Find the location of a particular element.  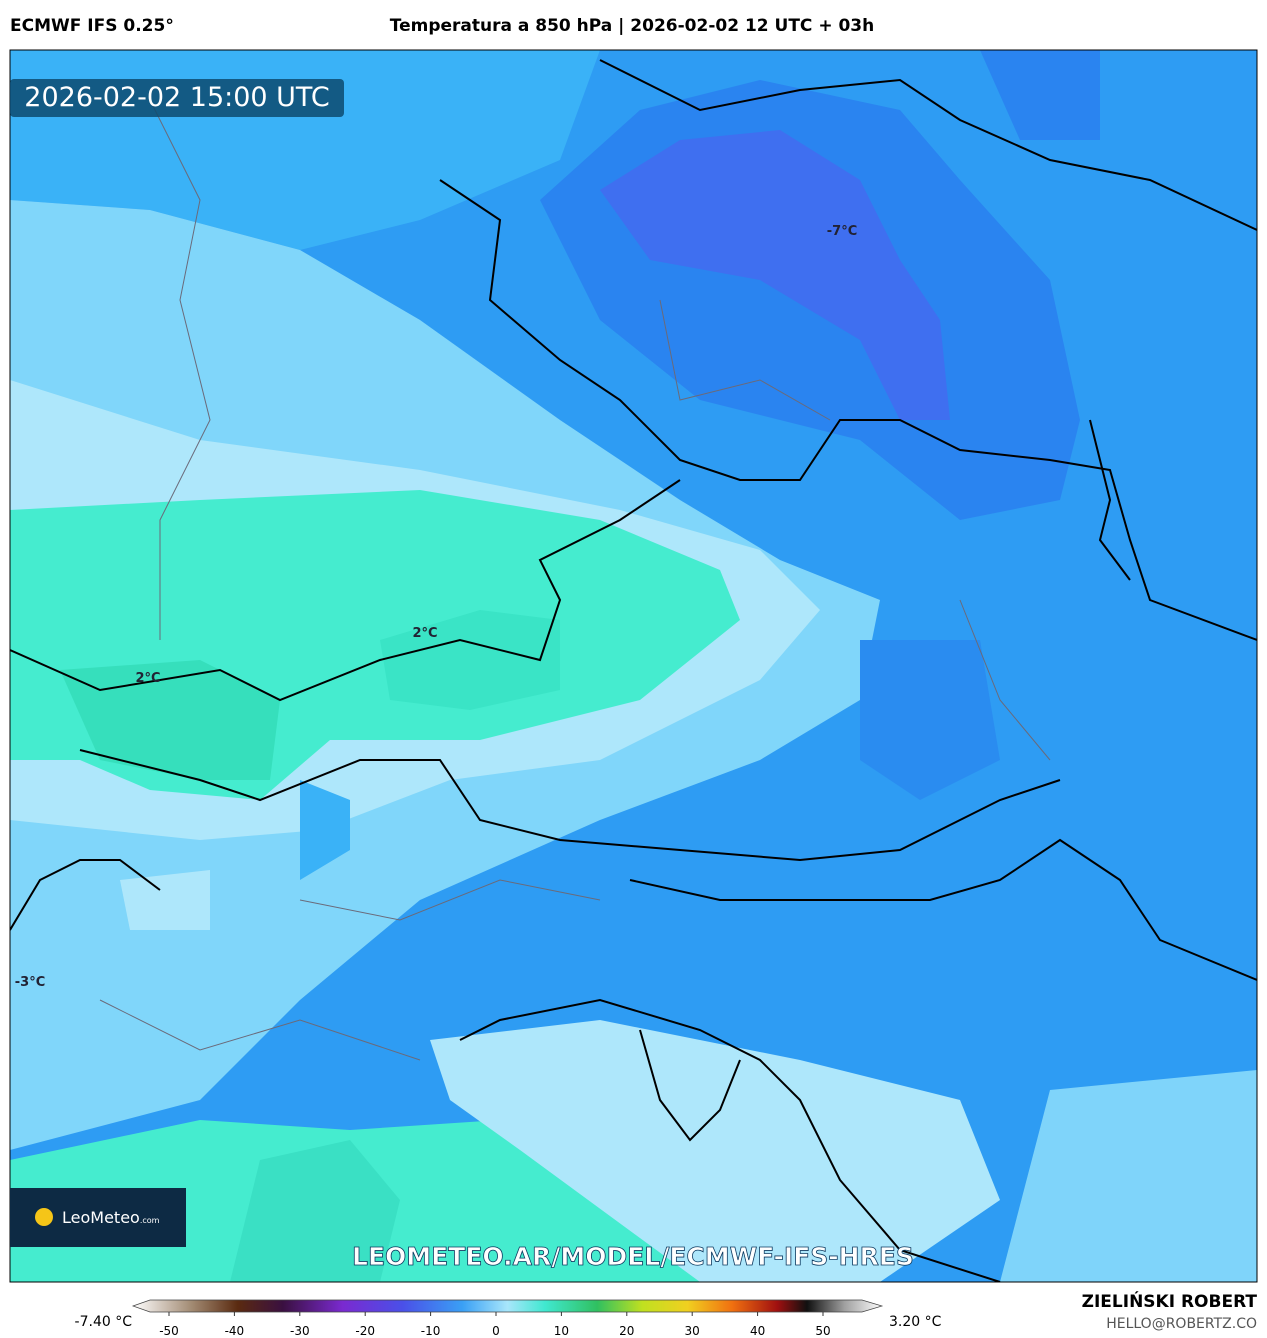

logo-sun is located at coordinates (44, 1217).